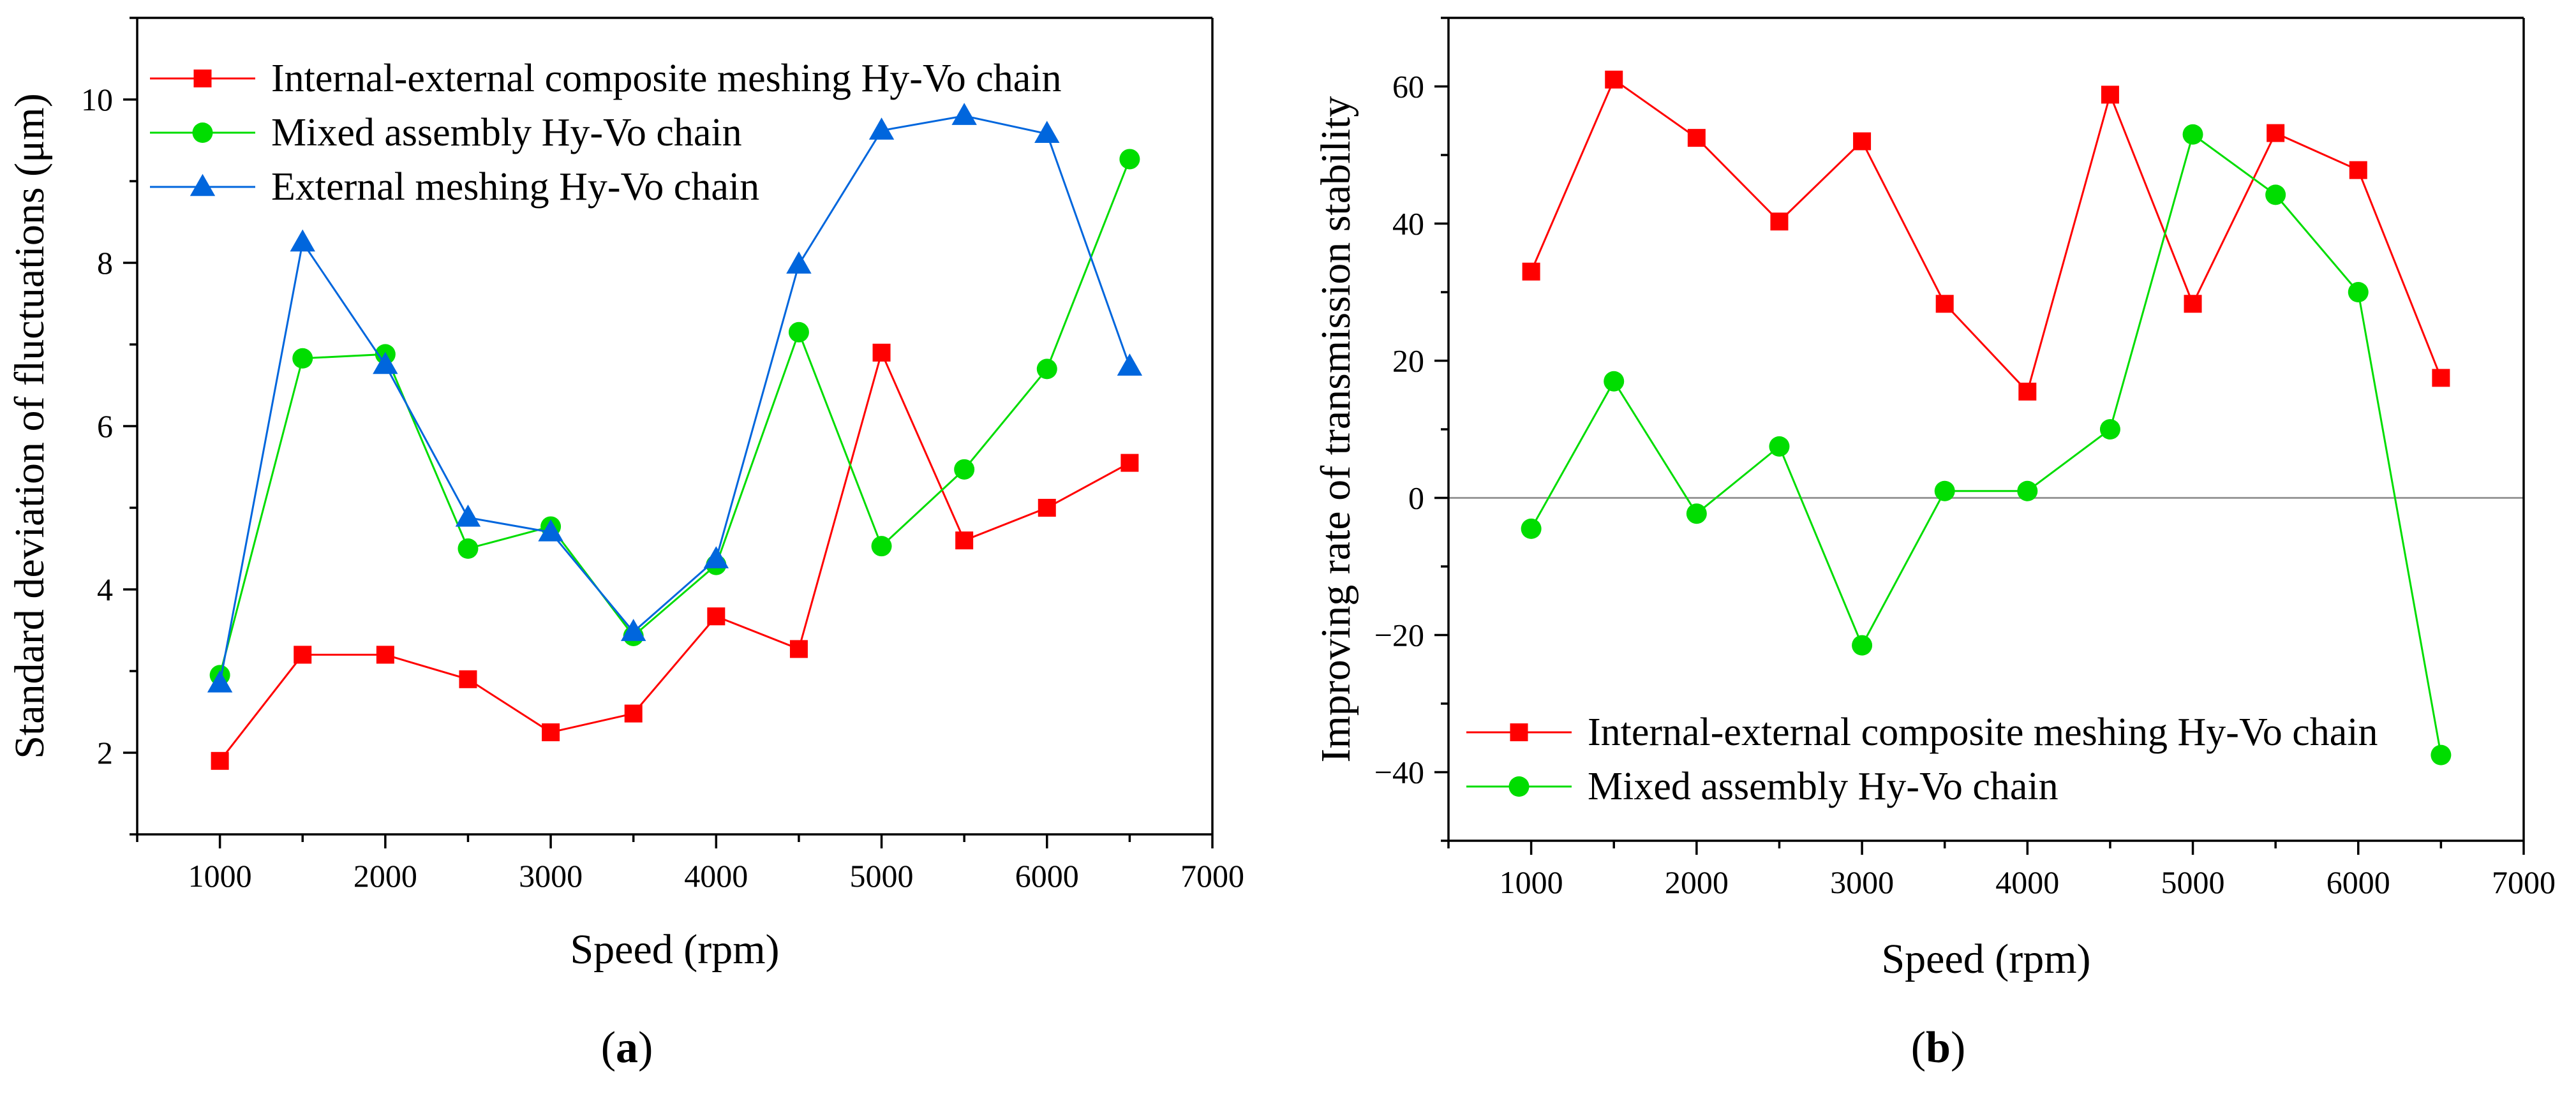 The width and height of the screenshot is (2576, 1094). I want to click on y-tick-label: 4, so click(105, 589).